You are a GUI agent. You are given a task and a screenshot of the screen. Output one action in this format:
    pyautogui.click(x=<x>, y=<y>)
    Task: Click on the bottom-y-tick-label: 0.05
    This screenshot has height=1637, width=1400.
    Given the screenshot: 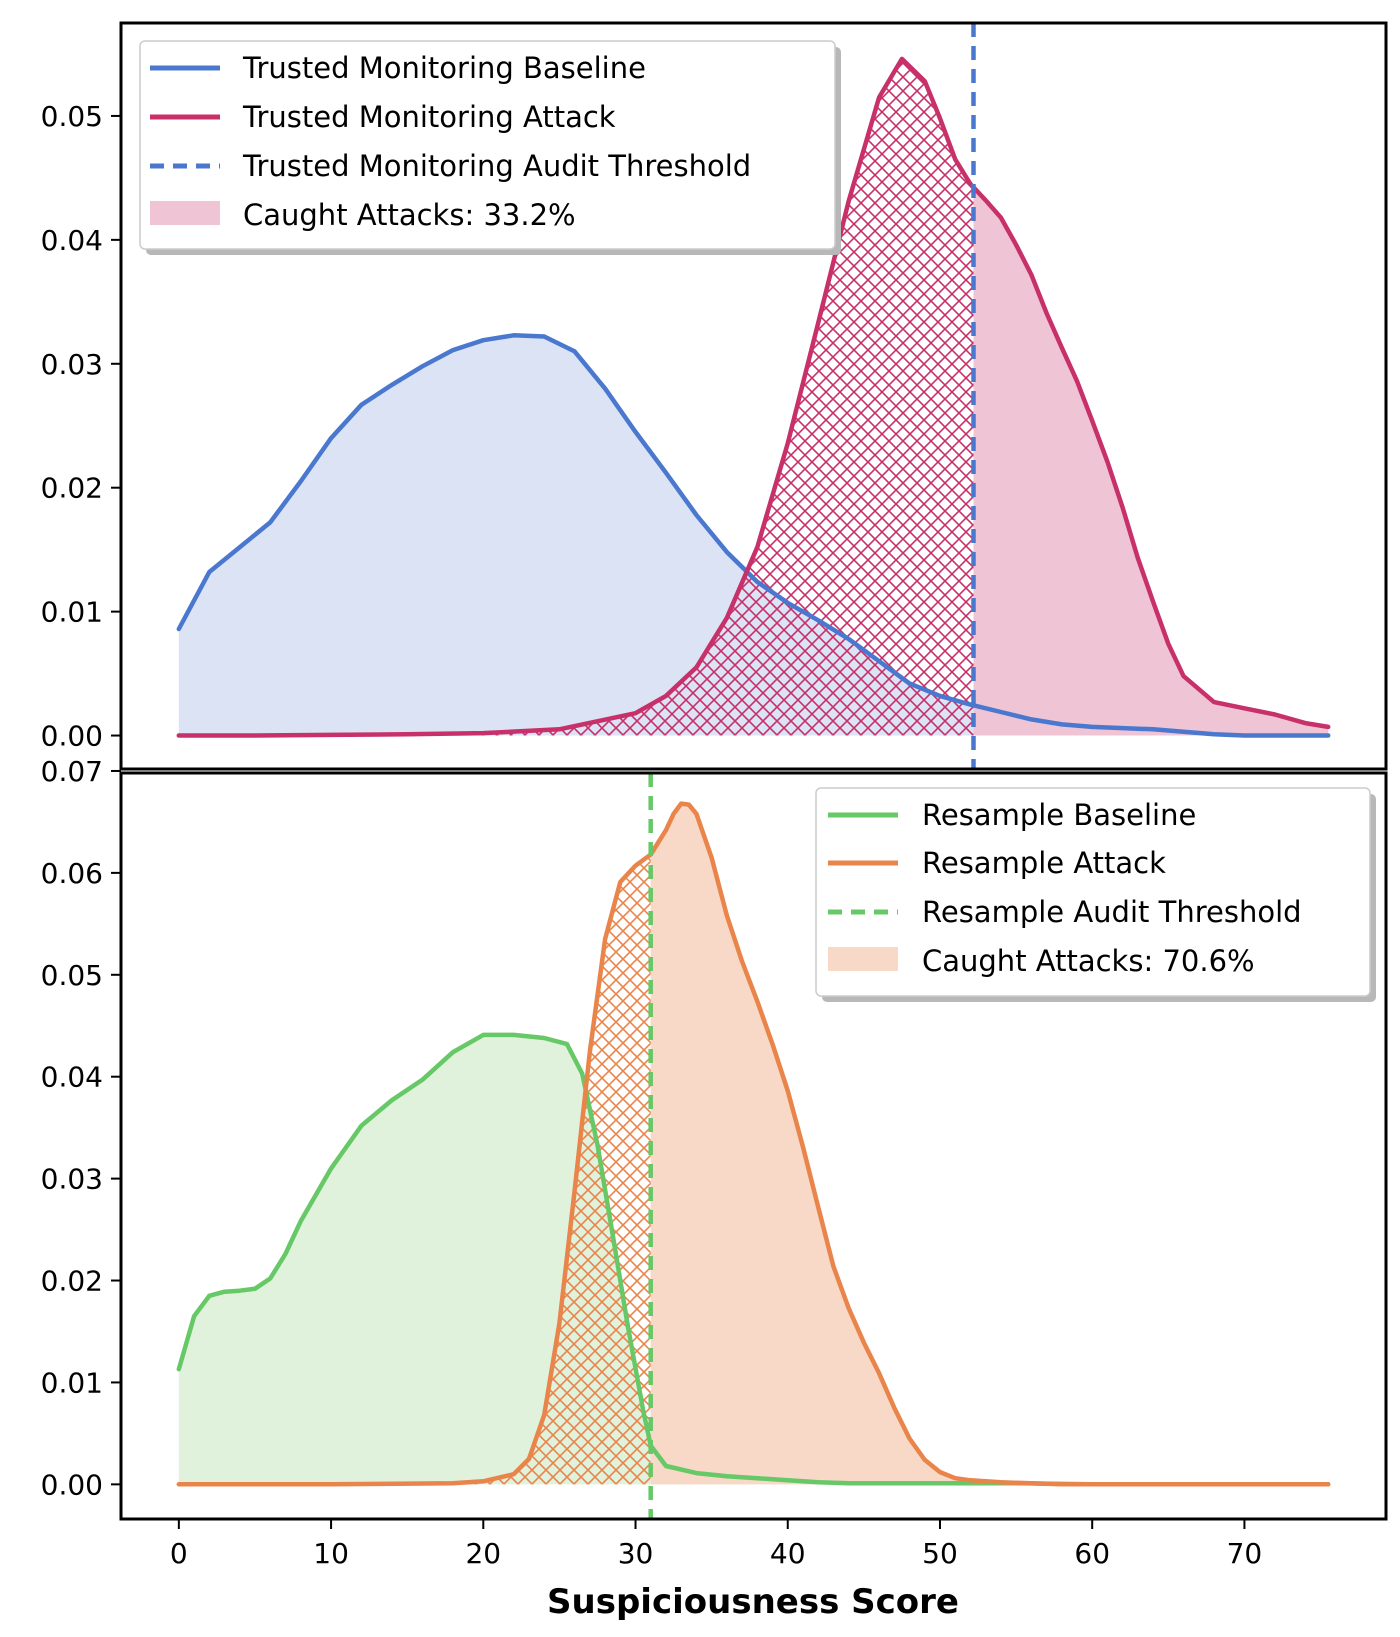 What is the action you would take?
    pyautogui.click(x=72, y=975)
    